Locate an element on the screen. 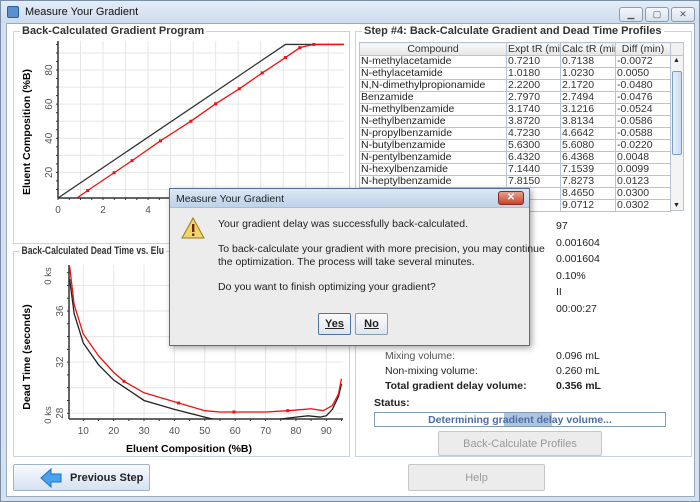  table-row: N-pentylbenzamide 6.4320 6.4368 0.0048 is located at coordinates (515, 157).